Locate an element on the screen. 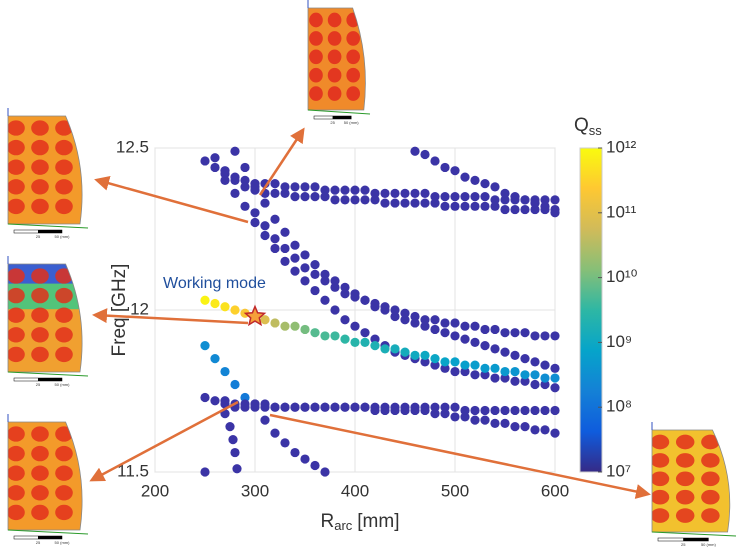 The image size is (743, 557). colorbar-tick-label: 10⁸ is located at coordinates (619, 406).